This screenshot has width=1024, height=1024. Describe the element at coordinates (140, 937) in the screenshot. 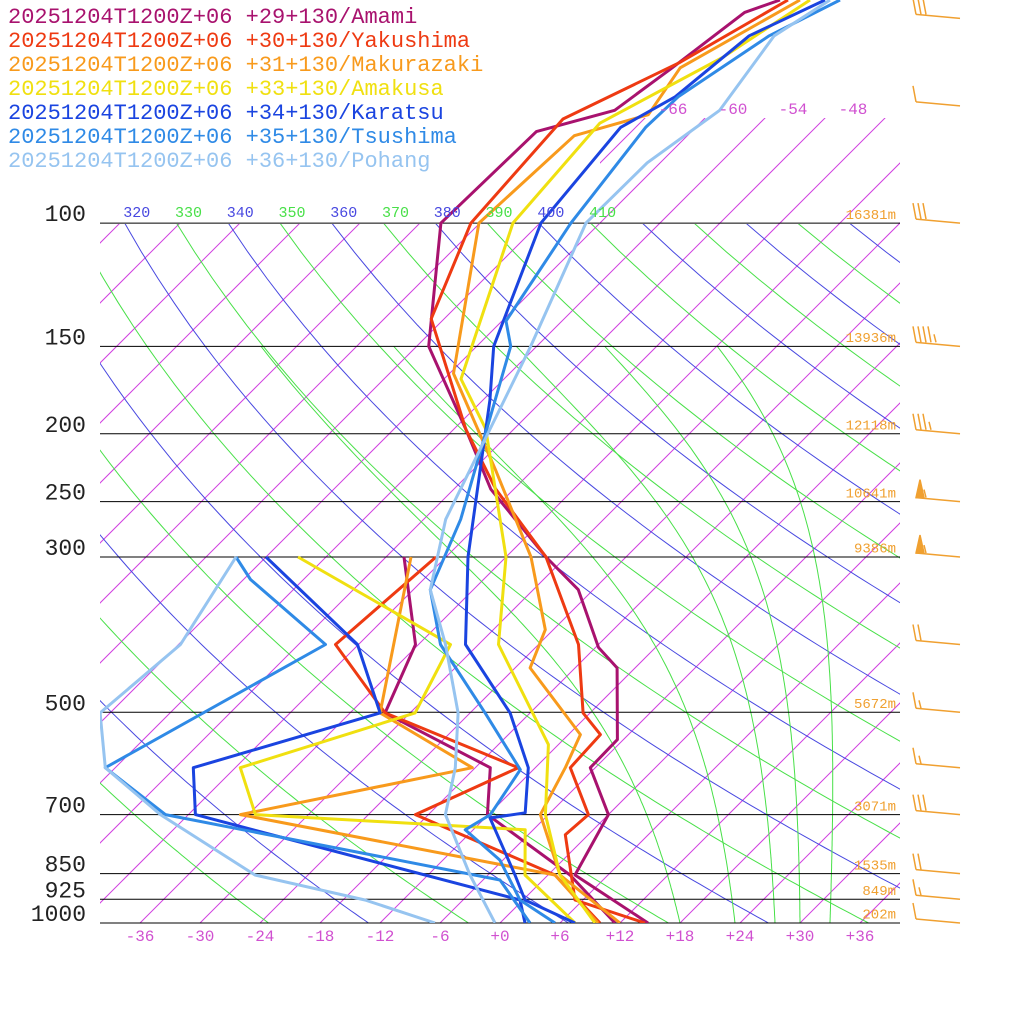

I see `x-tick-label: -36` at that location.